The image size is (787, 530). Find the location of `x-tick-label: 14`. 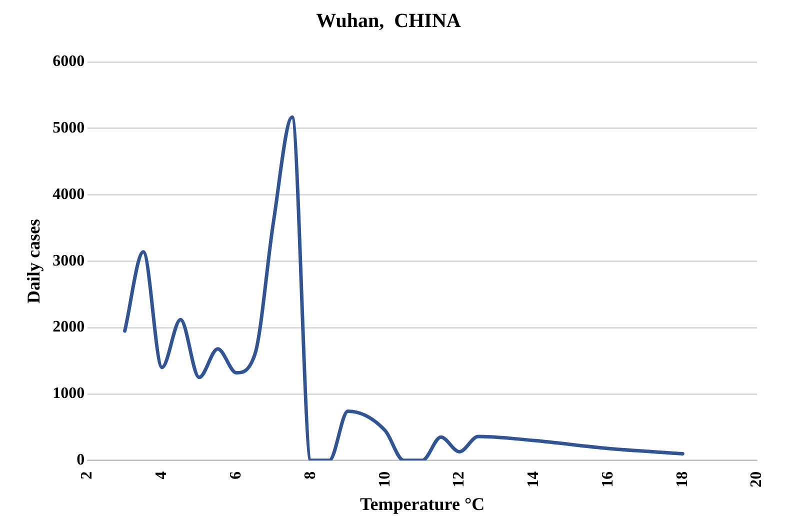

x-tick-label: 14 is located at coordinates (533, 479).